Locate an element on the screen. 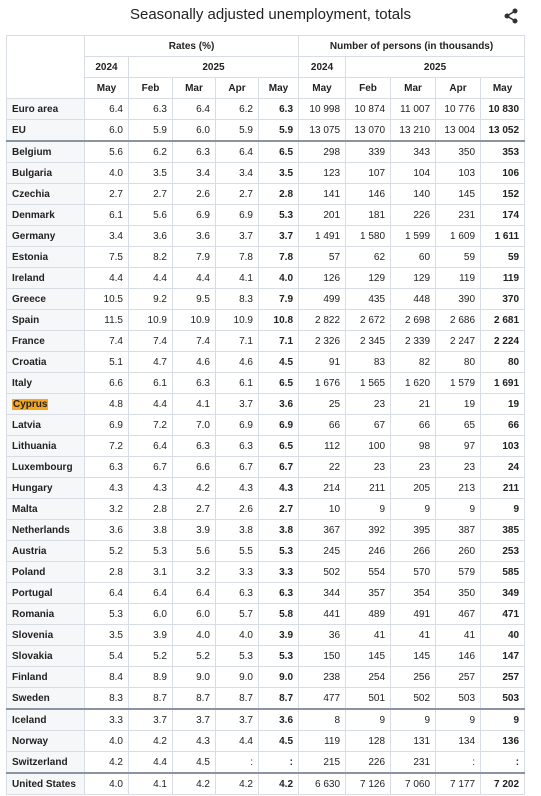 The width and height of the screenshot is (541, 796). country: Greece is located at coordinates (45, 299).